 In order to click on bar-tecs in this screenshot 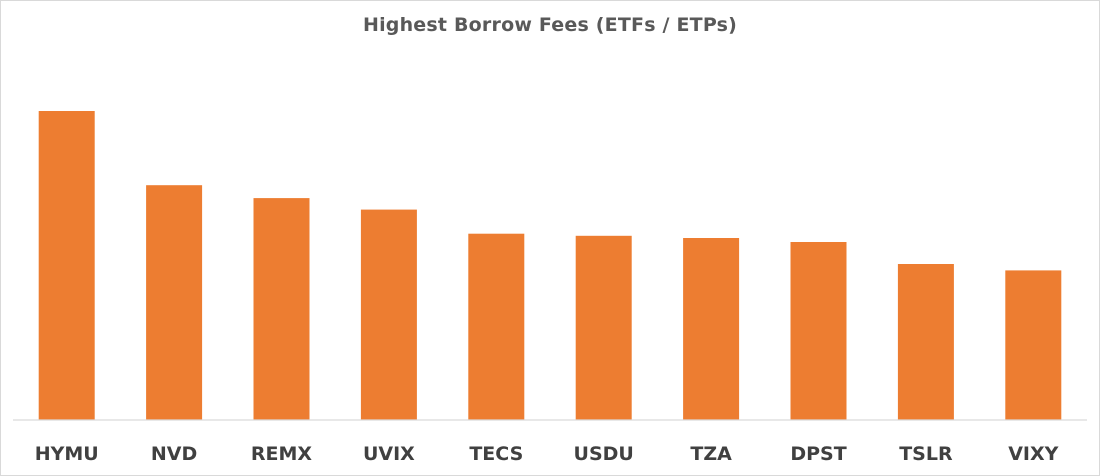, I will do `click(496, 326)`.